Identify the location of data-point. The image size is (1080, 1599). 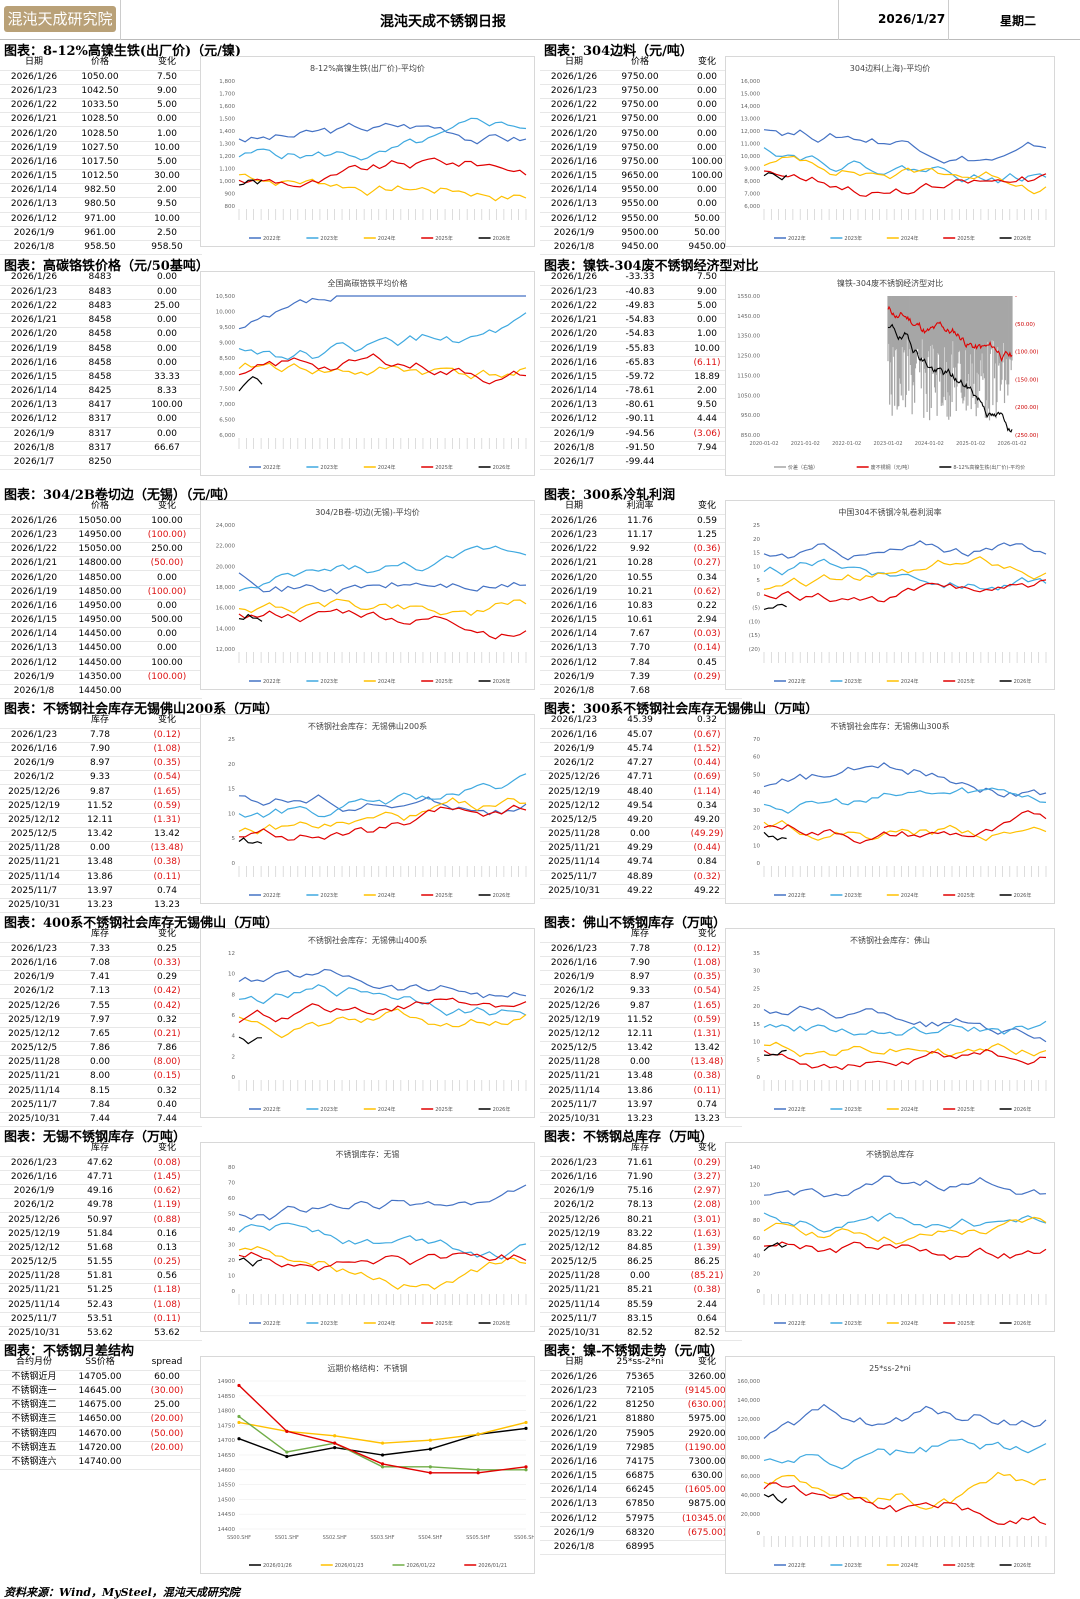
(287, 1431).